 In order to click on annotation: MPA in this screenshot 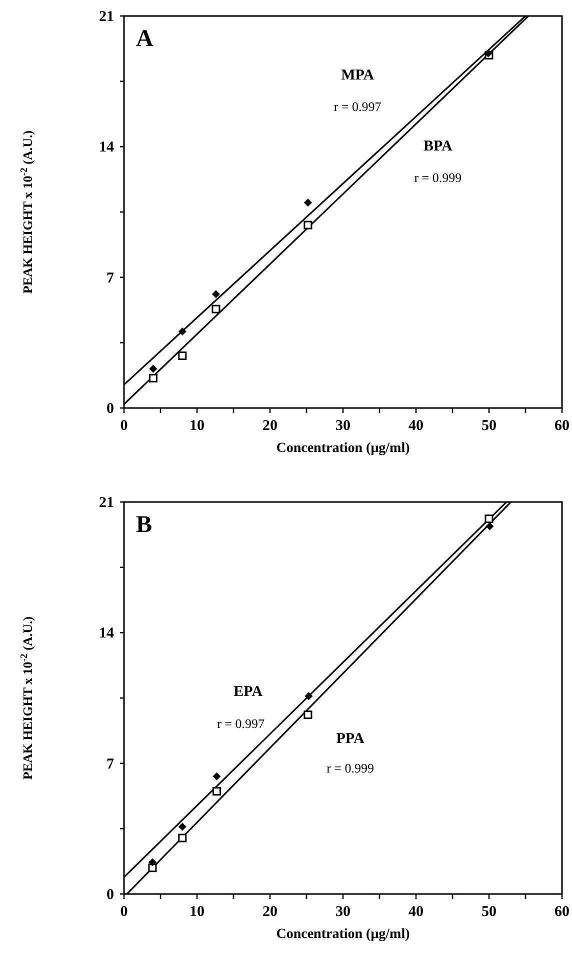, I will do `click(357, 75)`.